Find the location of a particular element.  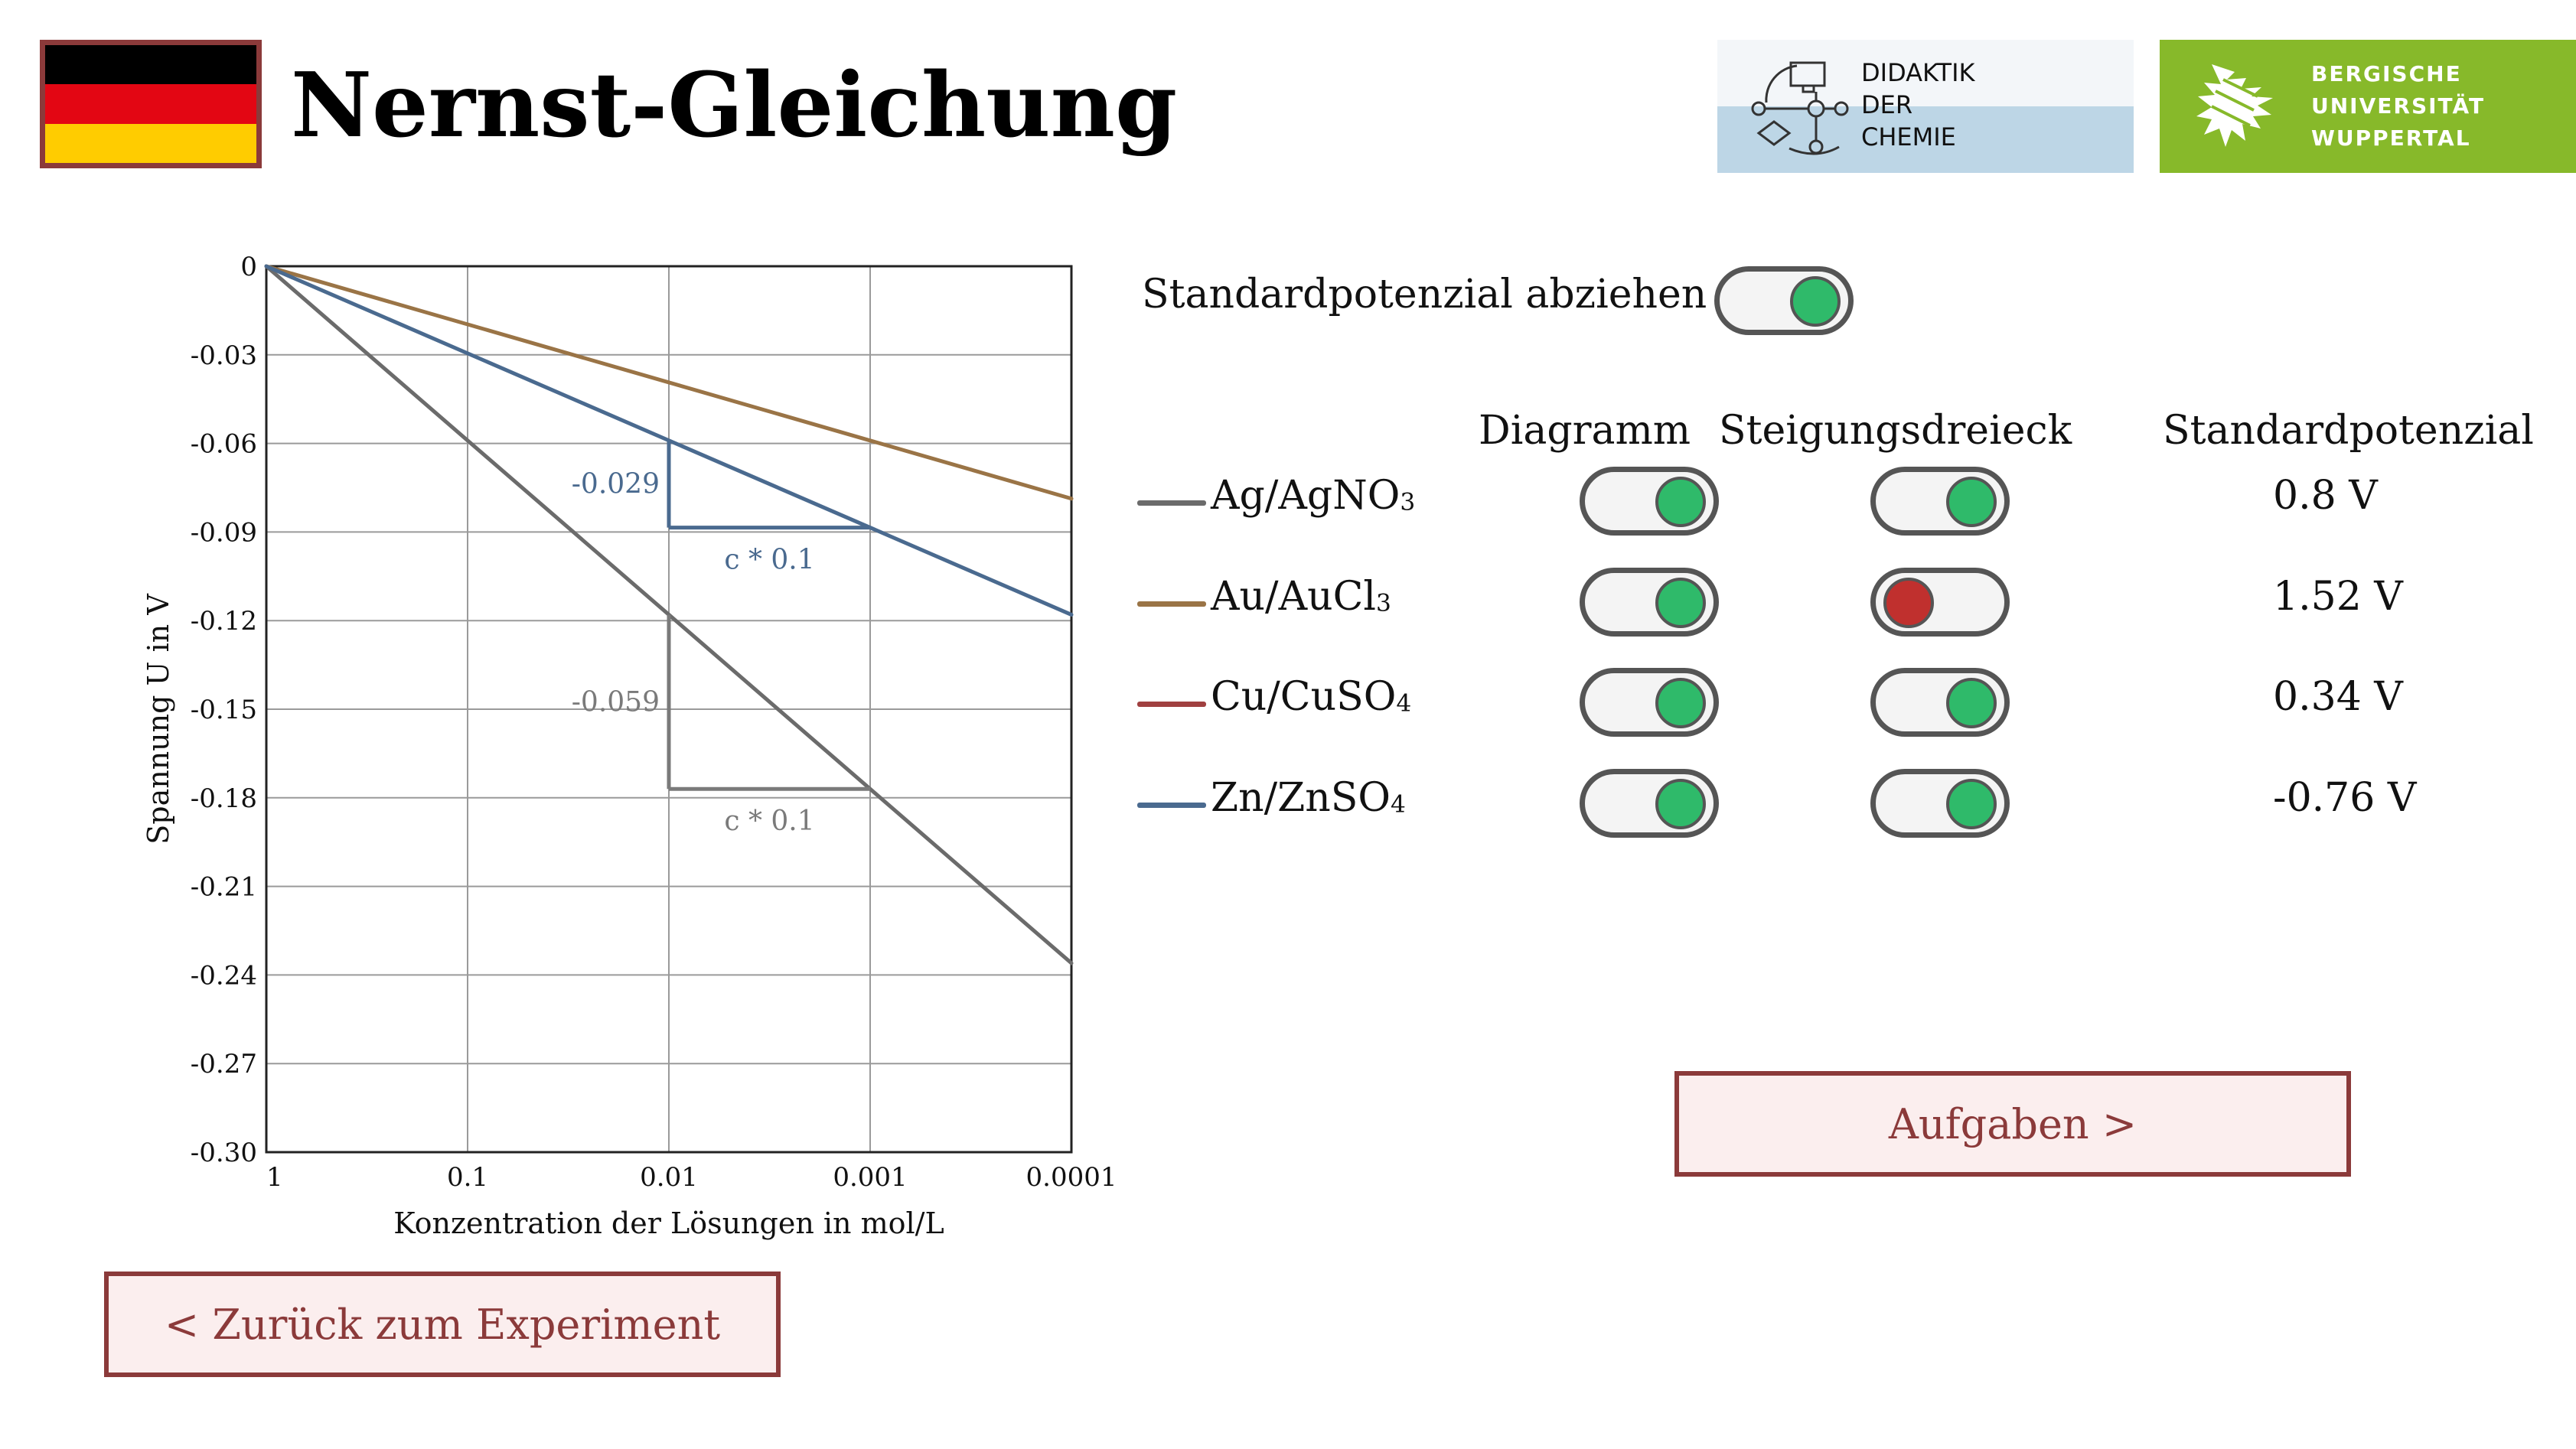

standard-potential-value: 0.8 V is located at coordinates (2325, 496).